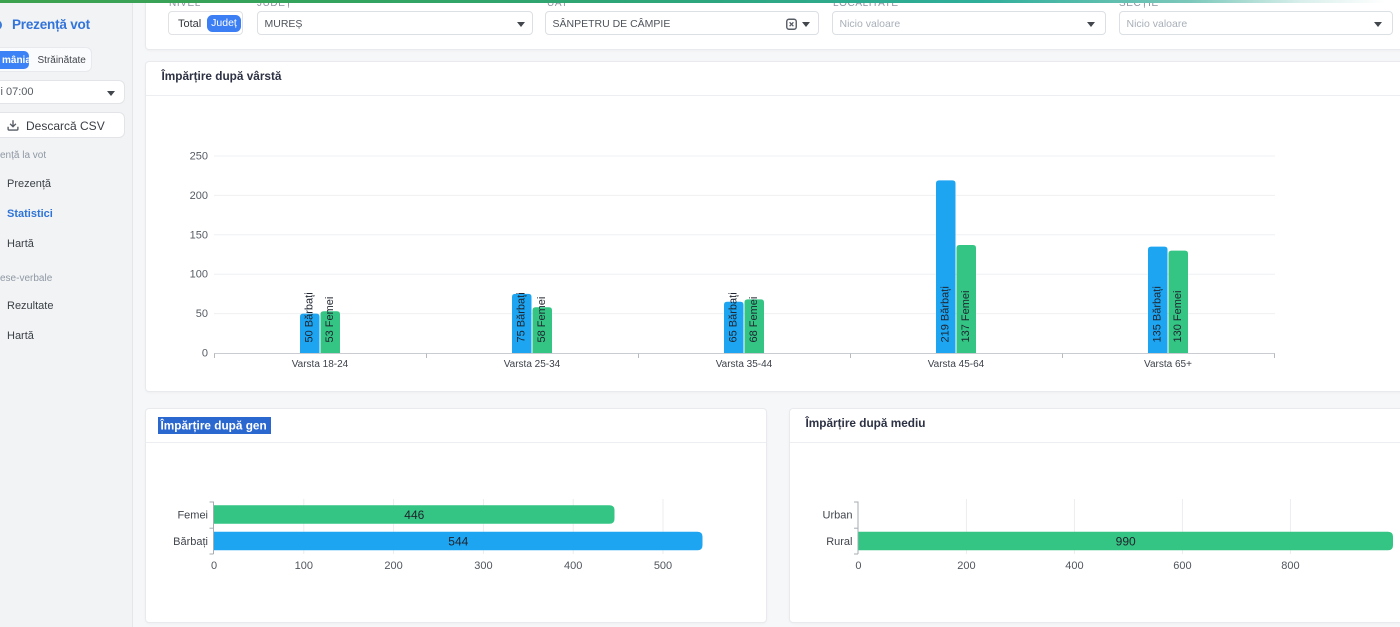 This screenshot has height=627, width=1400. What do you see at coordinates (663, 566) in the screenshot?
I see `svg-text: 500` at bounding box center [663, 566].